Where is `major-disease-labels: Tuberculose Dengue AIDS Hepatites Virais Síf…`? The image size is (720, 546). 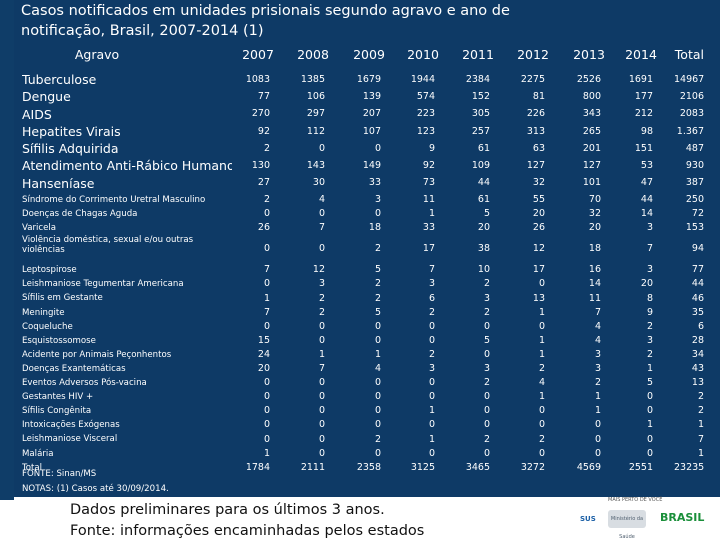
major-disease-labels: Tuberculose Dengue AIDS Hepatites Virais Síf… is located at coordinates (127, 131).